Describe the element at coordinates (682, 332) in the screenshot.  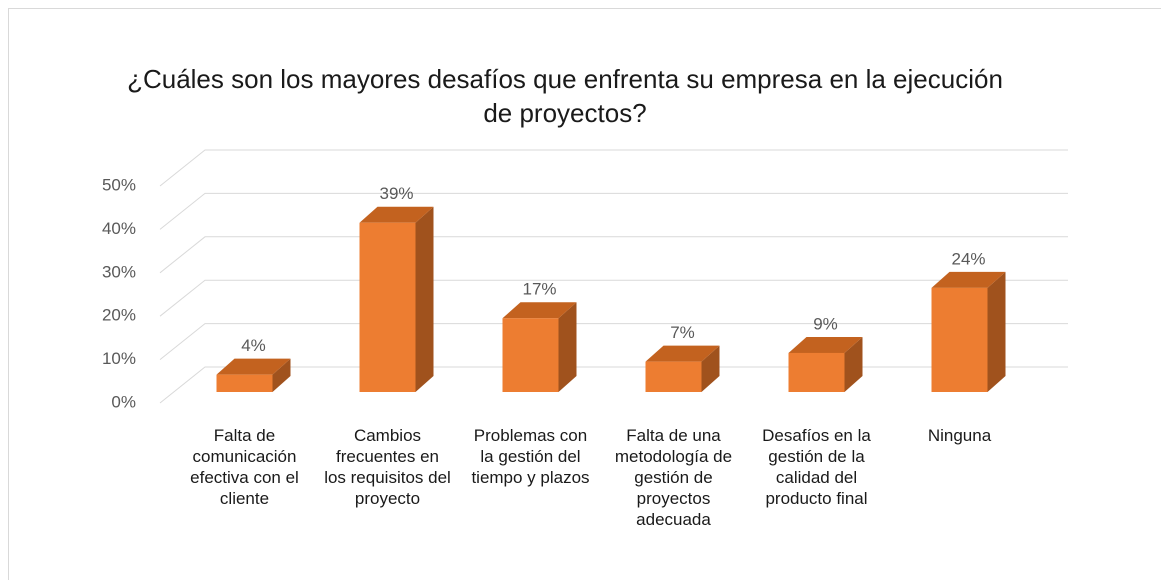
I see `value-label: 7%` at that location.